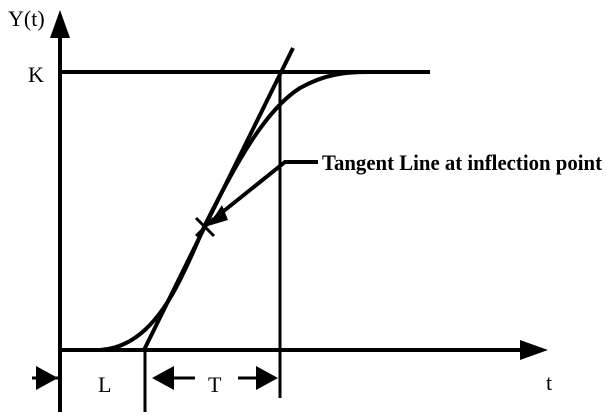 The height and width of the screenshot is (417, 606). Describe the element at coordinates (26, 18) in the screenshot. I see `y-axis-label: Y(t)` at that location.